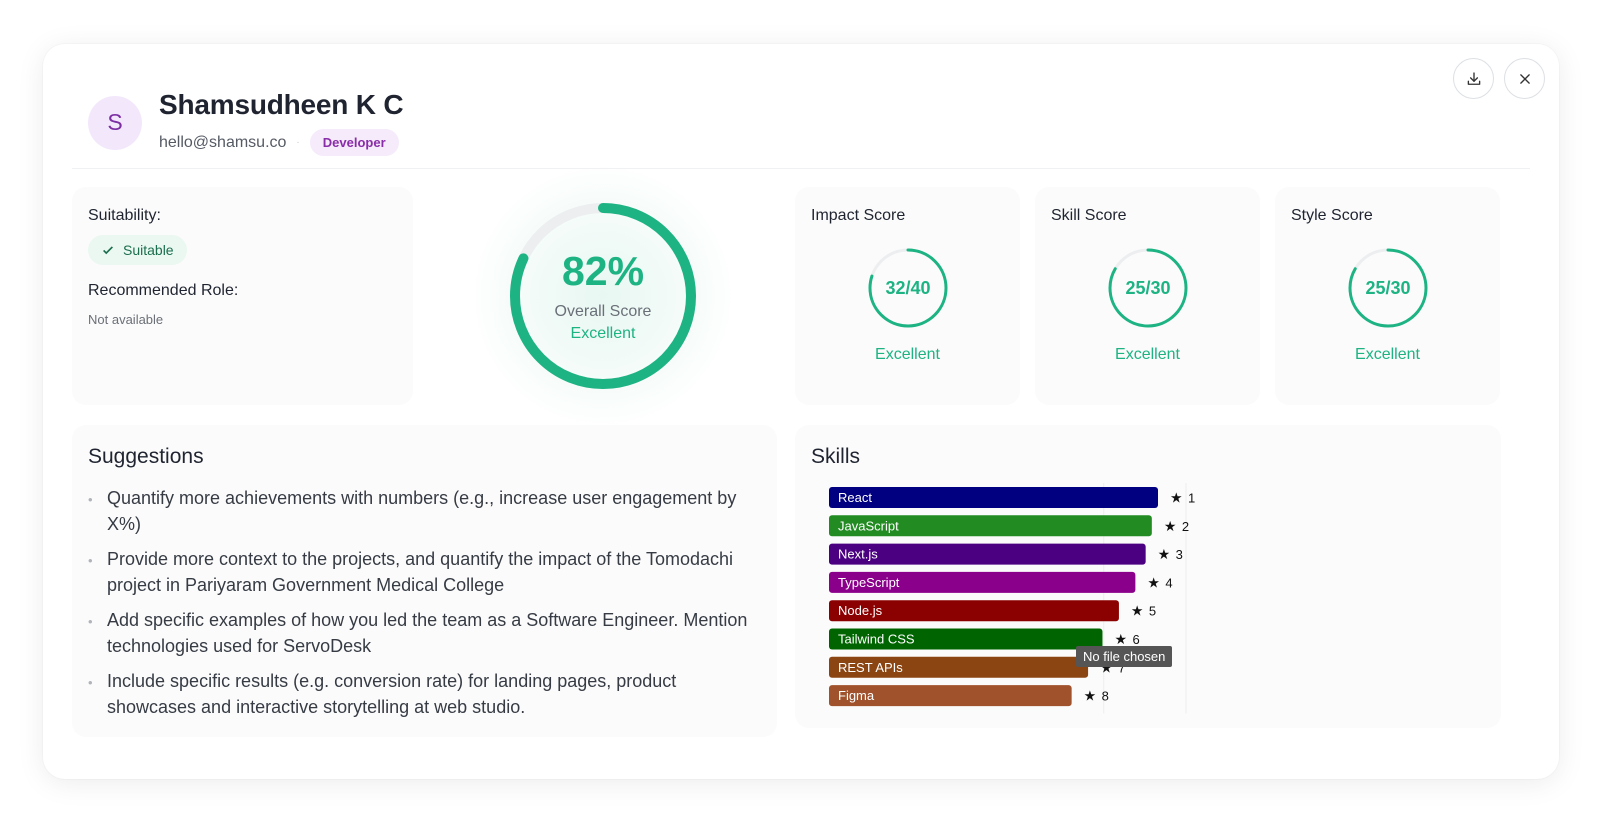 The height and width of the screenshot is (824, 1600). I want to click on skill-bar-label: Figma, so click(856, 695).